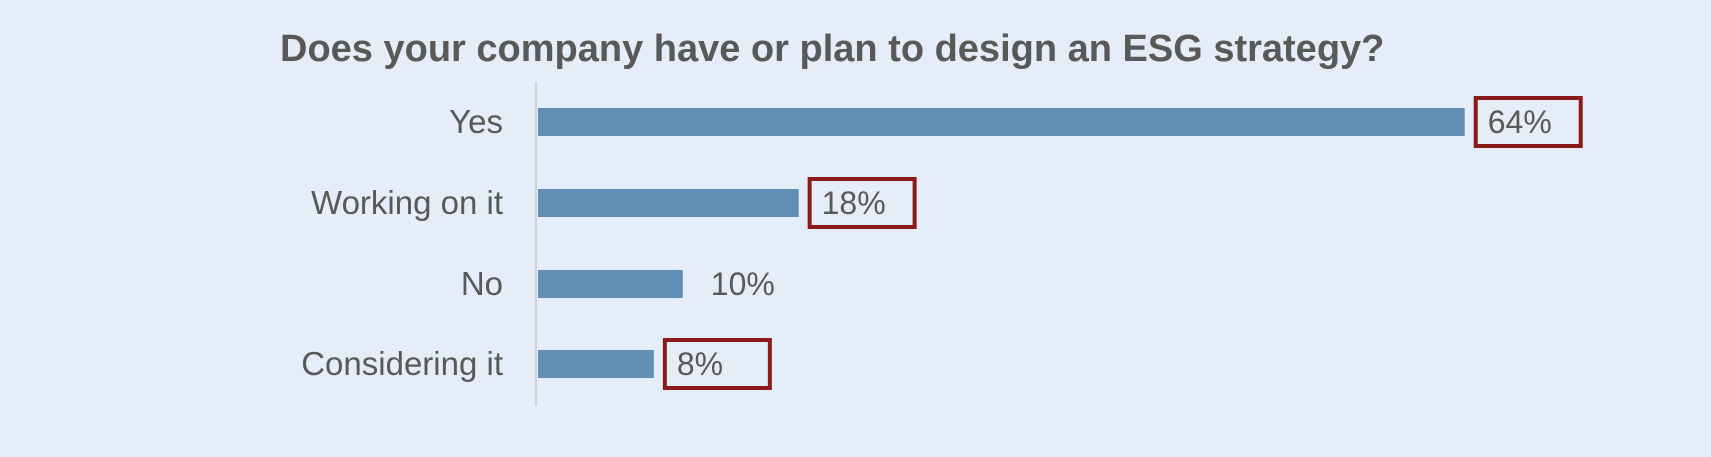 The height and width of the screenshot is (457, 1711). Describe the element at coordinates (1520, 122) in the screenshot. I see `value-label: 64%` at that location.